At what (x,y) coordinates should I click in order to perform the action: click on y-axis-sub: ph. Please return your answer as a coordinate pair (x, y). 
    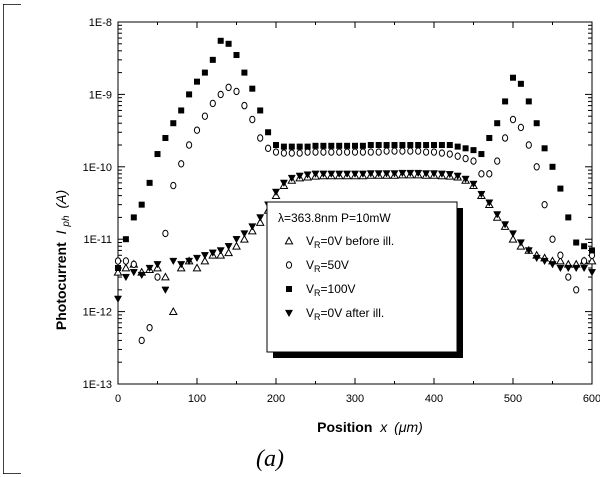
    Looking at the image, I should click on (66, 221).